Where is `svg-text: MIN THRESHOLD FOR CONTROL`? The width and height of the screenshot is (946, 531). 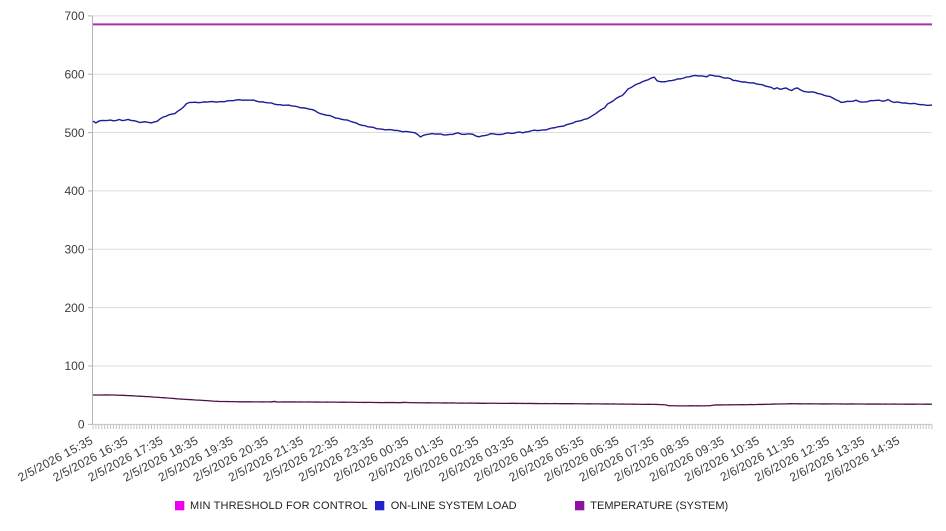
svg-text: MIN THRESHOLD FOR CONTROL is located at coordinates (279, 506).